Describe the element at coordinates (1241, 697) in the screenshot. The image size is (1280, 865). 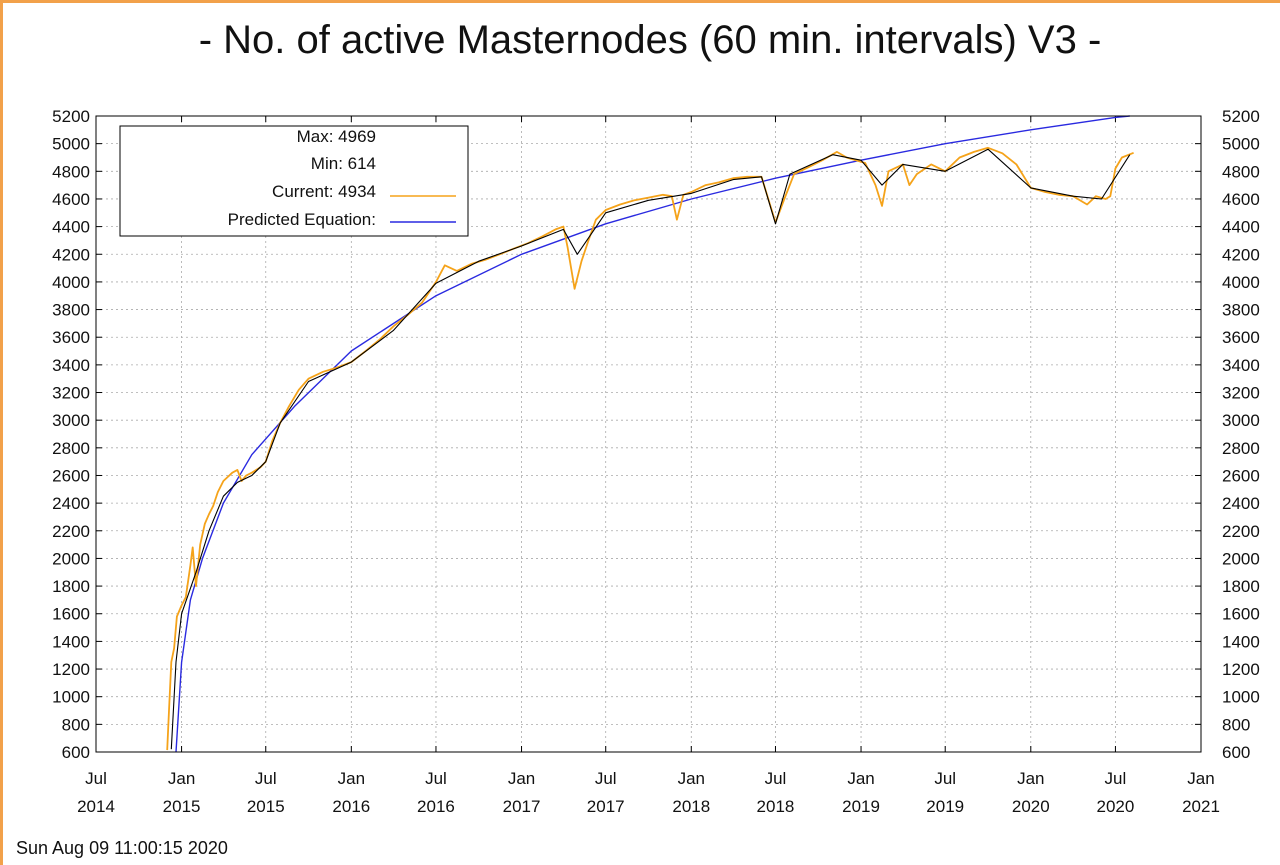
I see `y-tick-label-right: 1000` at that location.